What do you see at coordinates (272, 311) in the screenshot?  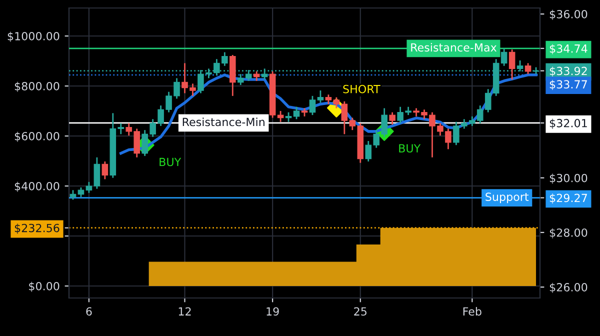 I see `x-tick-label: 19` at bounding box center [272, 311].